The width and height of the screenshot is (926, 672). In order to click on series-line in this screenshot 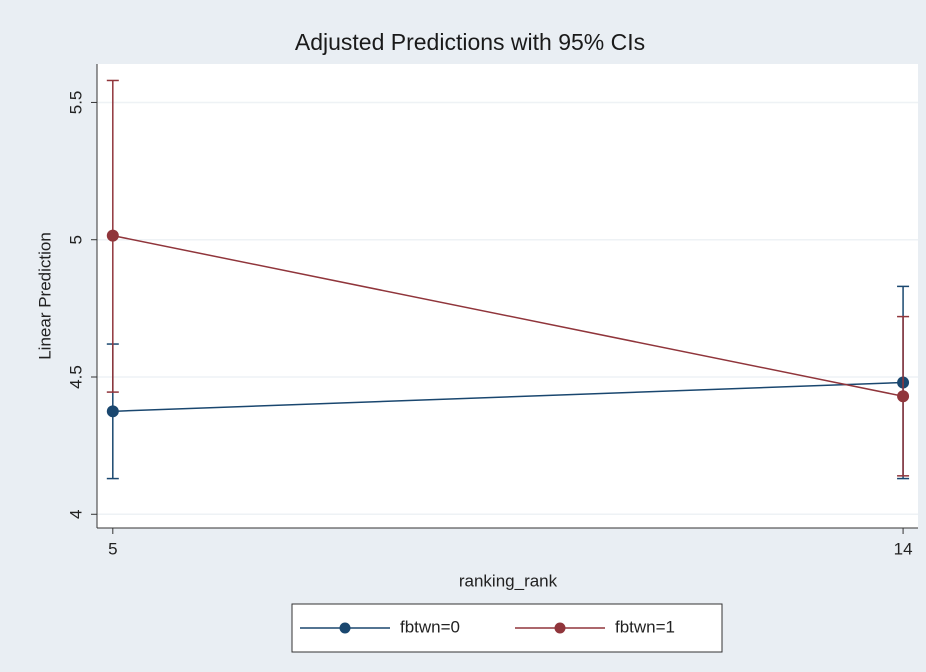, I will do `click(508, 397)`.